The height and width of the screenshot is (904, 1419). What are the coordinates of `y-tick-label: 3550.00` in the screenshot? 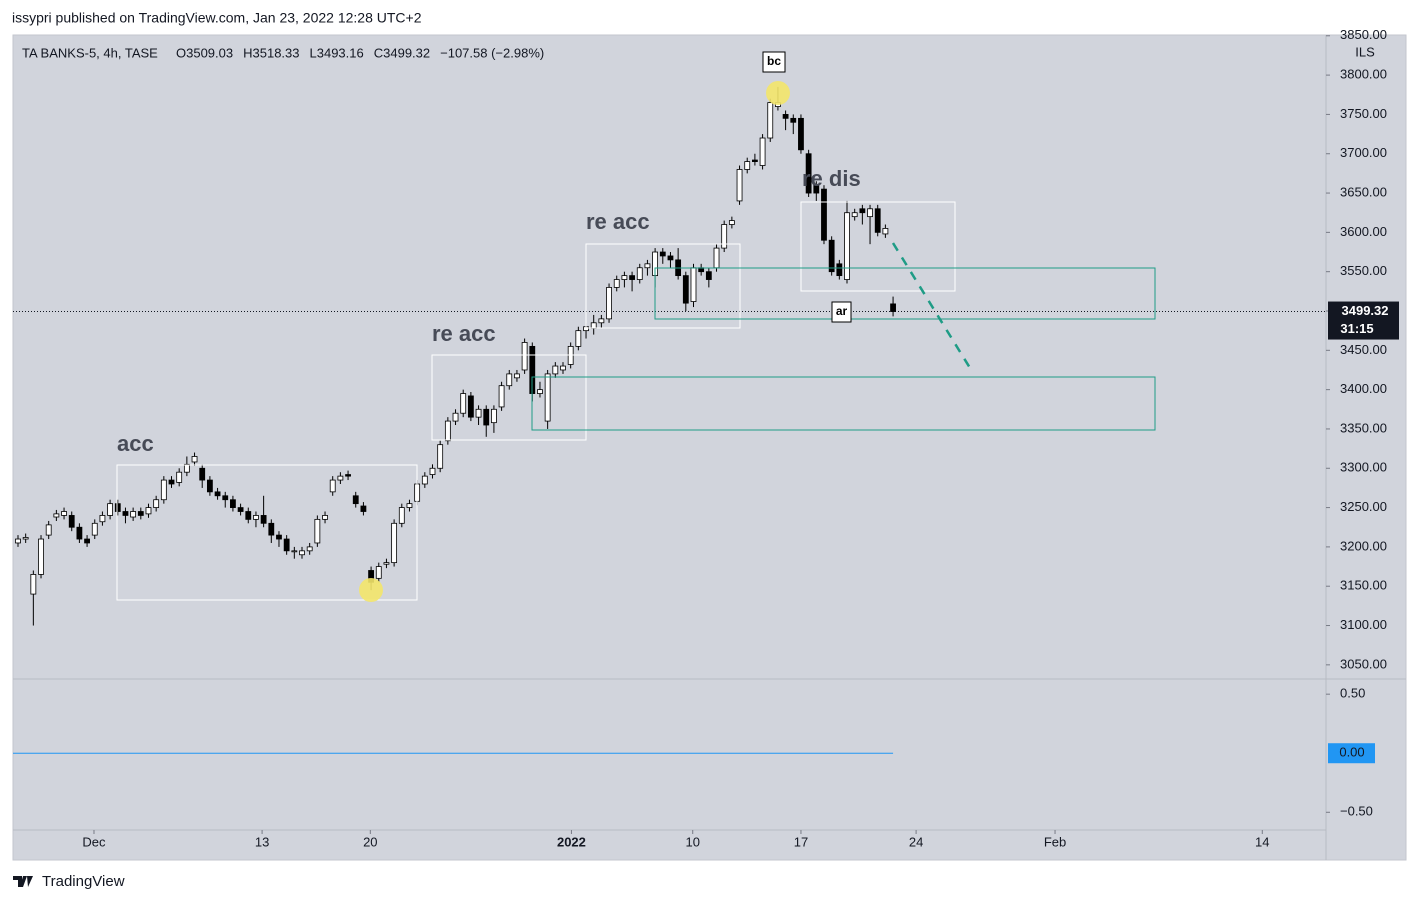 It's located at (1363, 270).